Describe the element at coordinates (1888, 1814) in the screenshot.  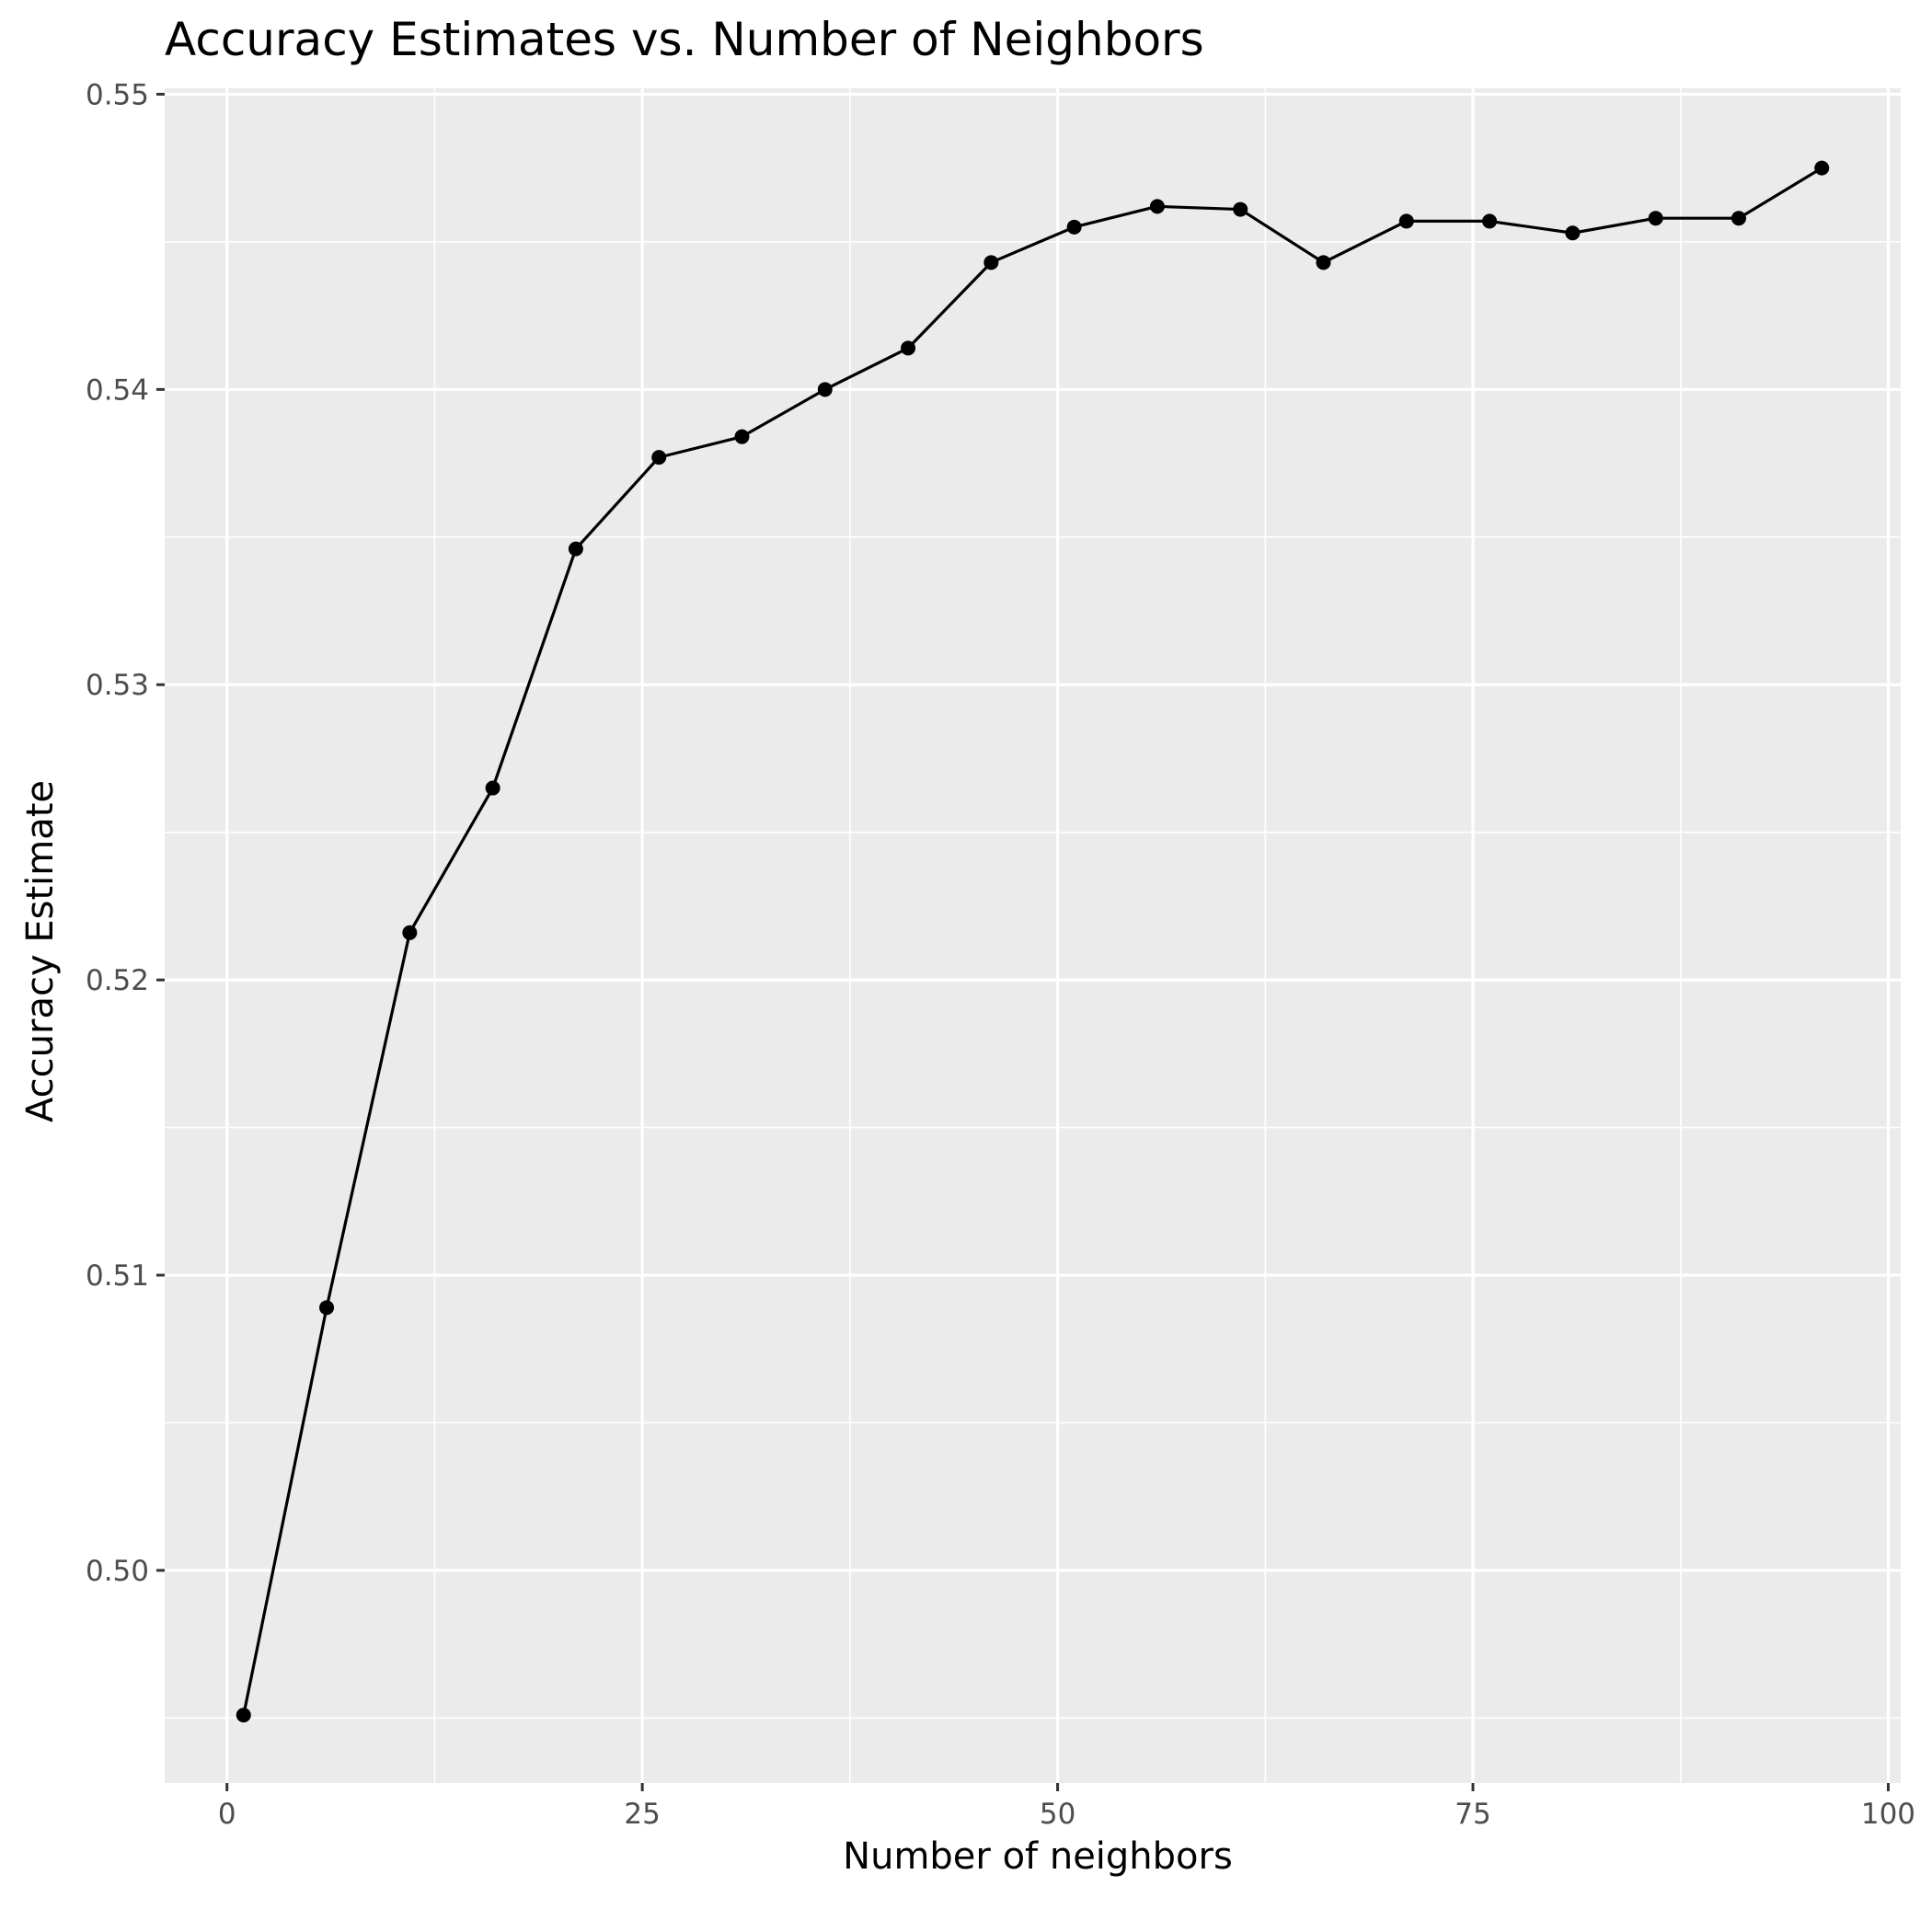
I see `x-tick-label: 100` at that location.